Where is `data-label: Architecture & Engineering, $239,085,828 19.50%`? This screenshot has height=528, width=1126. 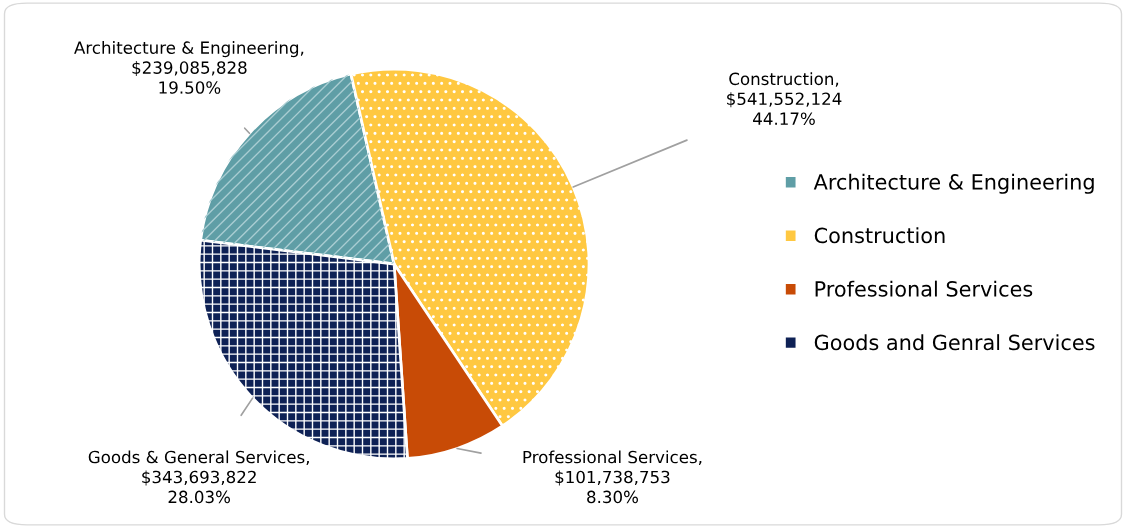 data-label: Architecture & Engineering, $239,085,828 19.50% is located at coordinates (189, 67).